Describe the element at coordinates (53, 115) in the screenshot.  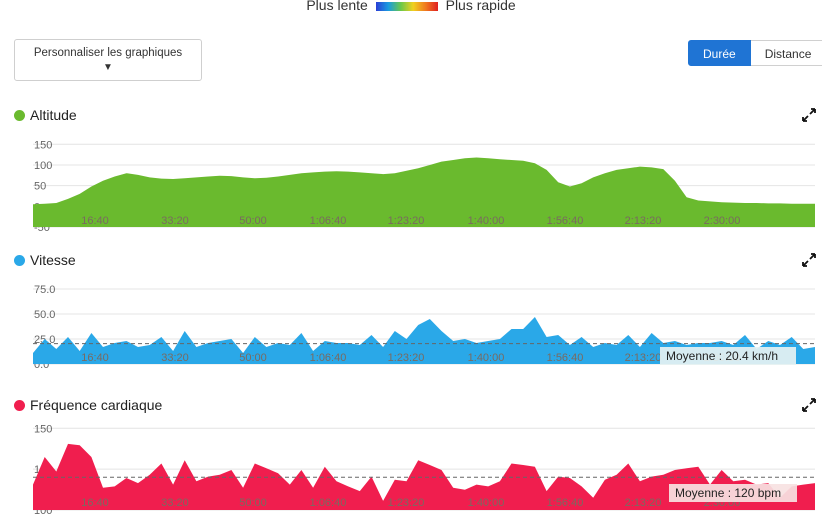
I see `altitude-title-text: Altitude` at that location.